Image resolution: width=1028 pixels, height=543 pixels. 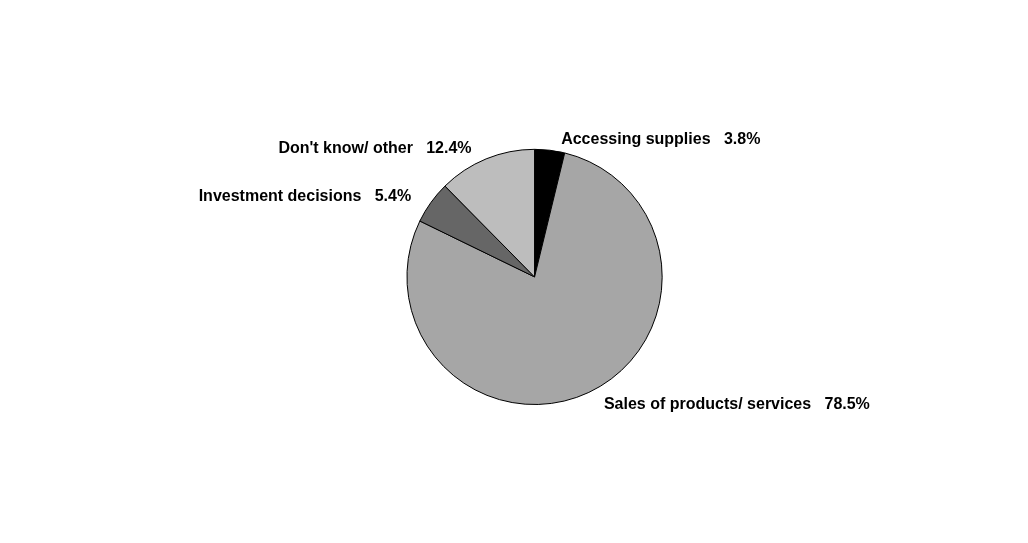 I want to click on data-label: 12.4%, so click(x=449, y=148).